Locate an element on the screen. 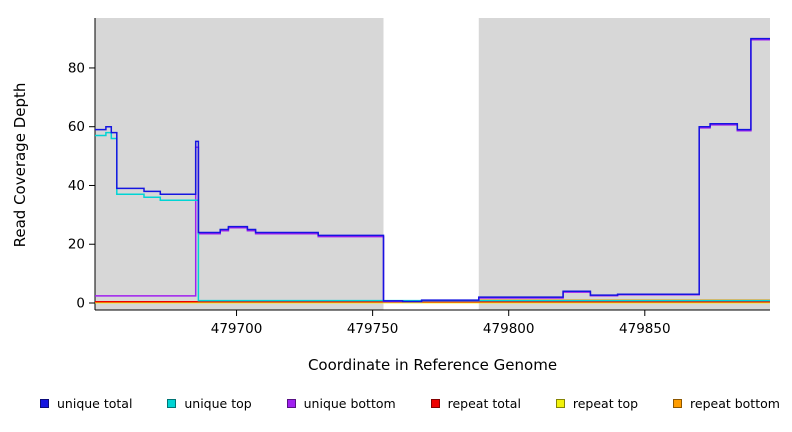 Image resolution: width=792 pixels, height=432 pixels. legend-label: unique bottom is located at coordinates (349, 403).